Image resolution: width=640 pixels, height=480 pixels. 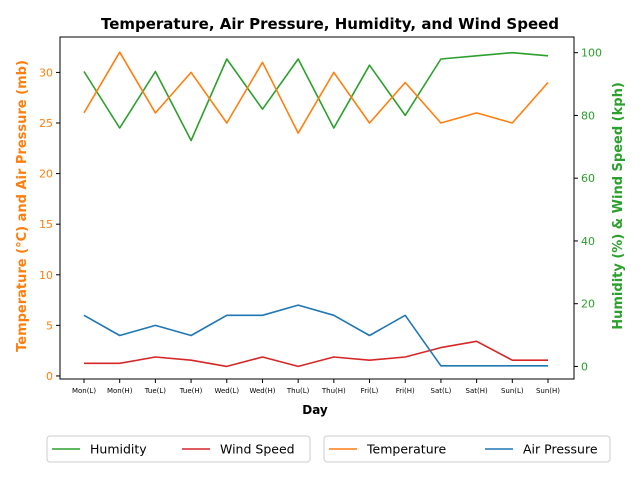 I want to click on y-right-tick-label: 20, so click(x=588, y=304).